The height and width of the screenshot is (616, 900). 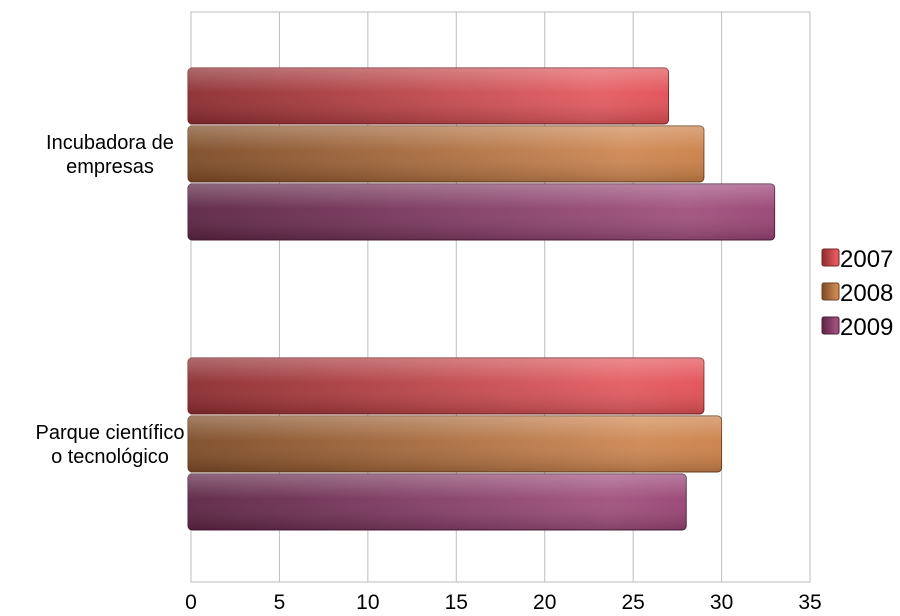 What do you see at coordinates (866, 293) in the screenshot?
I see `legend-label: 2008` at bounding box center [866, 293].